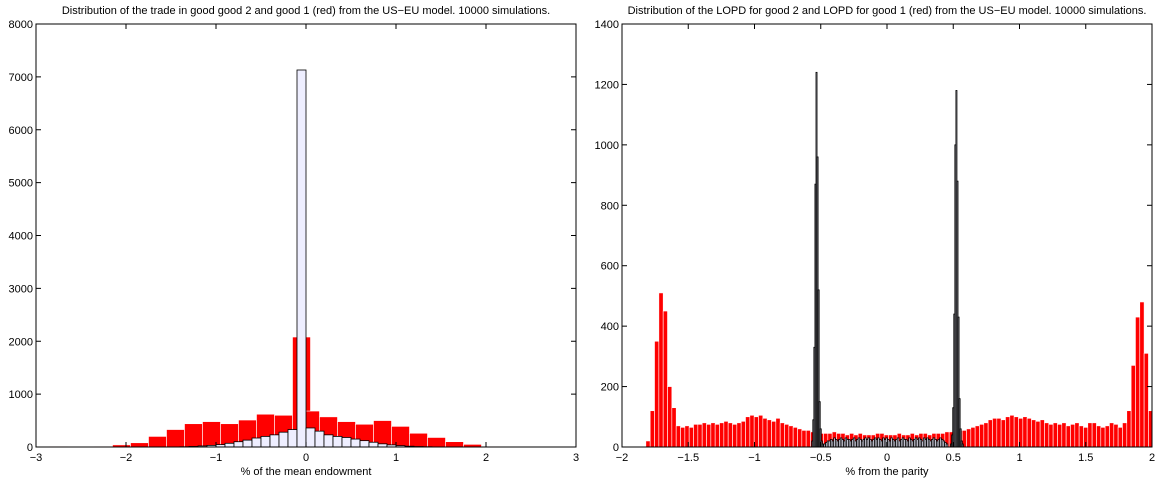 This screenshot has height=484, width=1176. I want to click on y-tick-label: 5000, so click(21, 184).